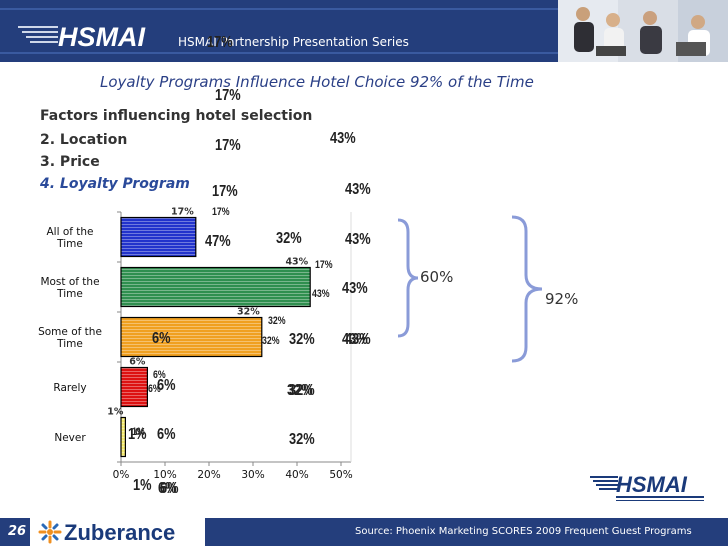 The height and width of the screenshot is (546, 728). I want to click on business-people-photo, so click(643, 31).